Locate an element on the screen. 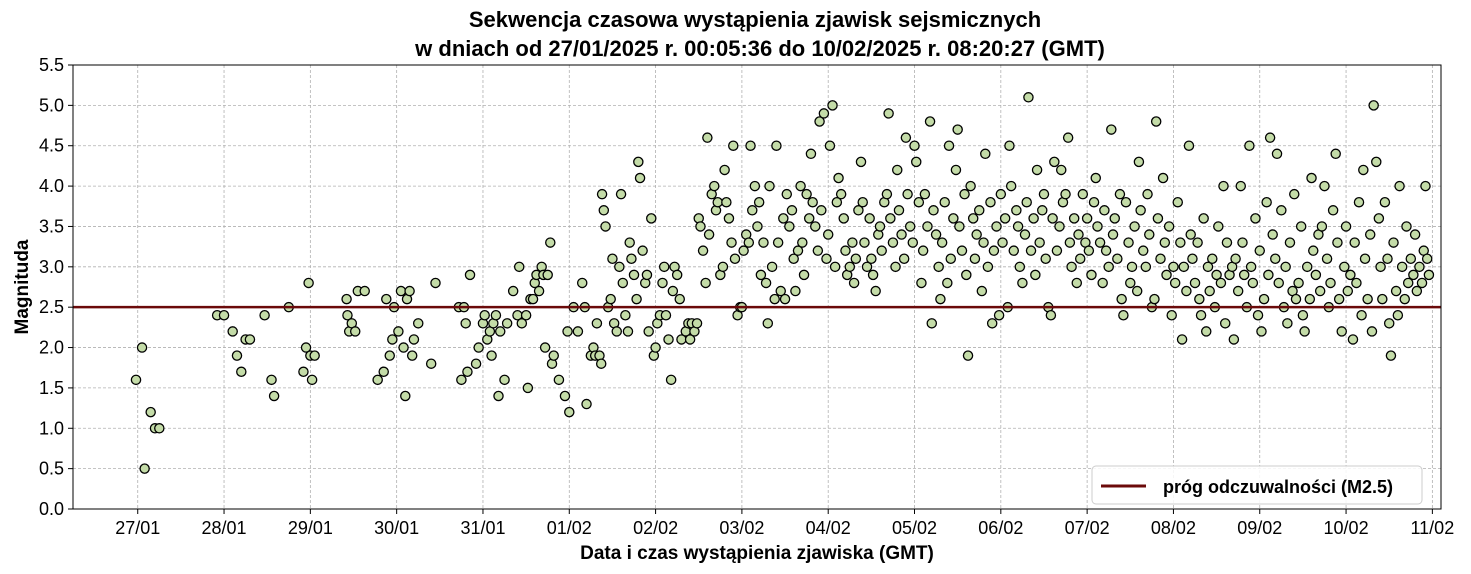  x-tick-label: 10/02 is located at coordinates (1346, 528).